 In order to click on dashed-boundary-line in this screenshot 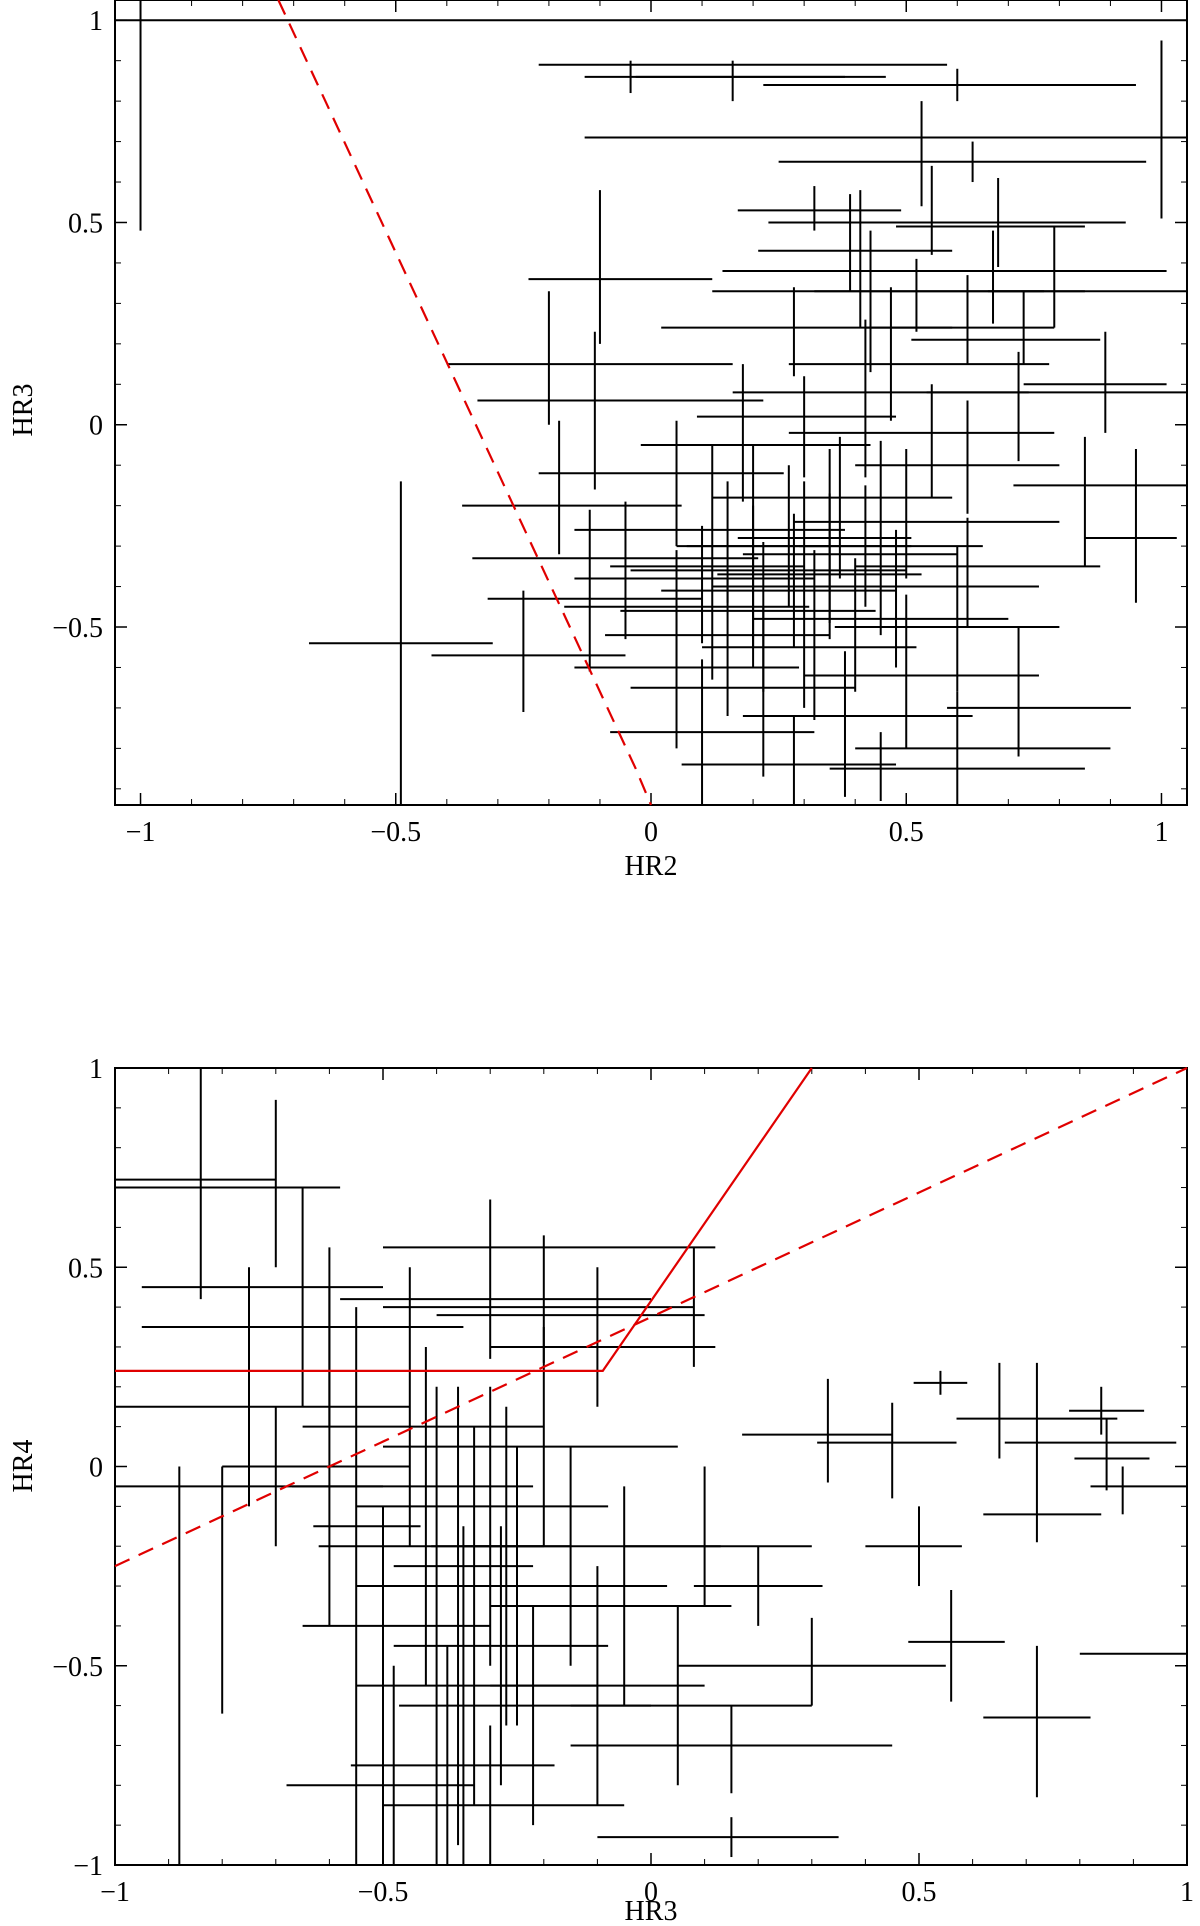, I will do `click(465, 403)`.